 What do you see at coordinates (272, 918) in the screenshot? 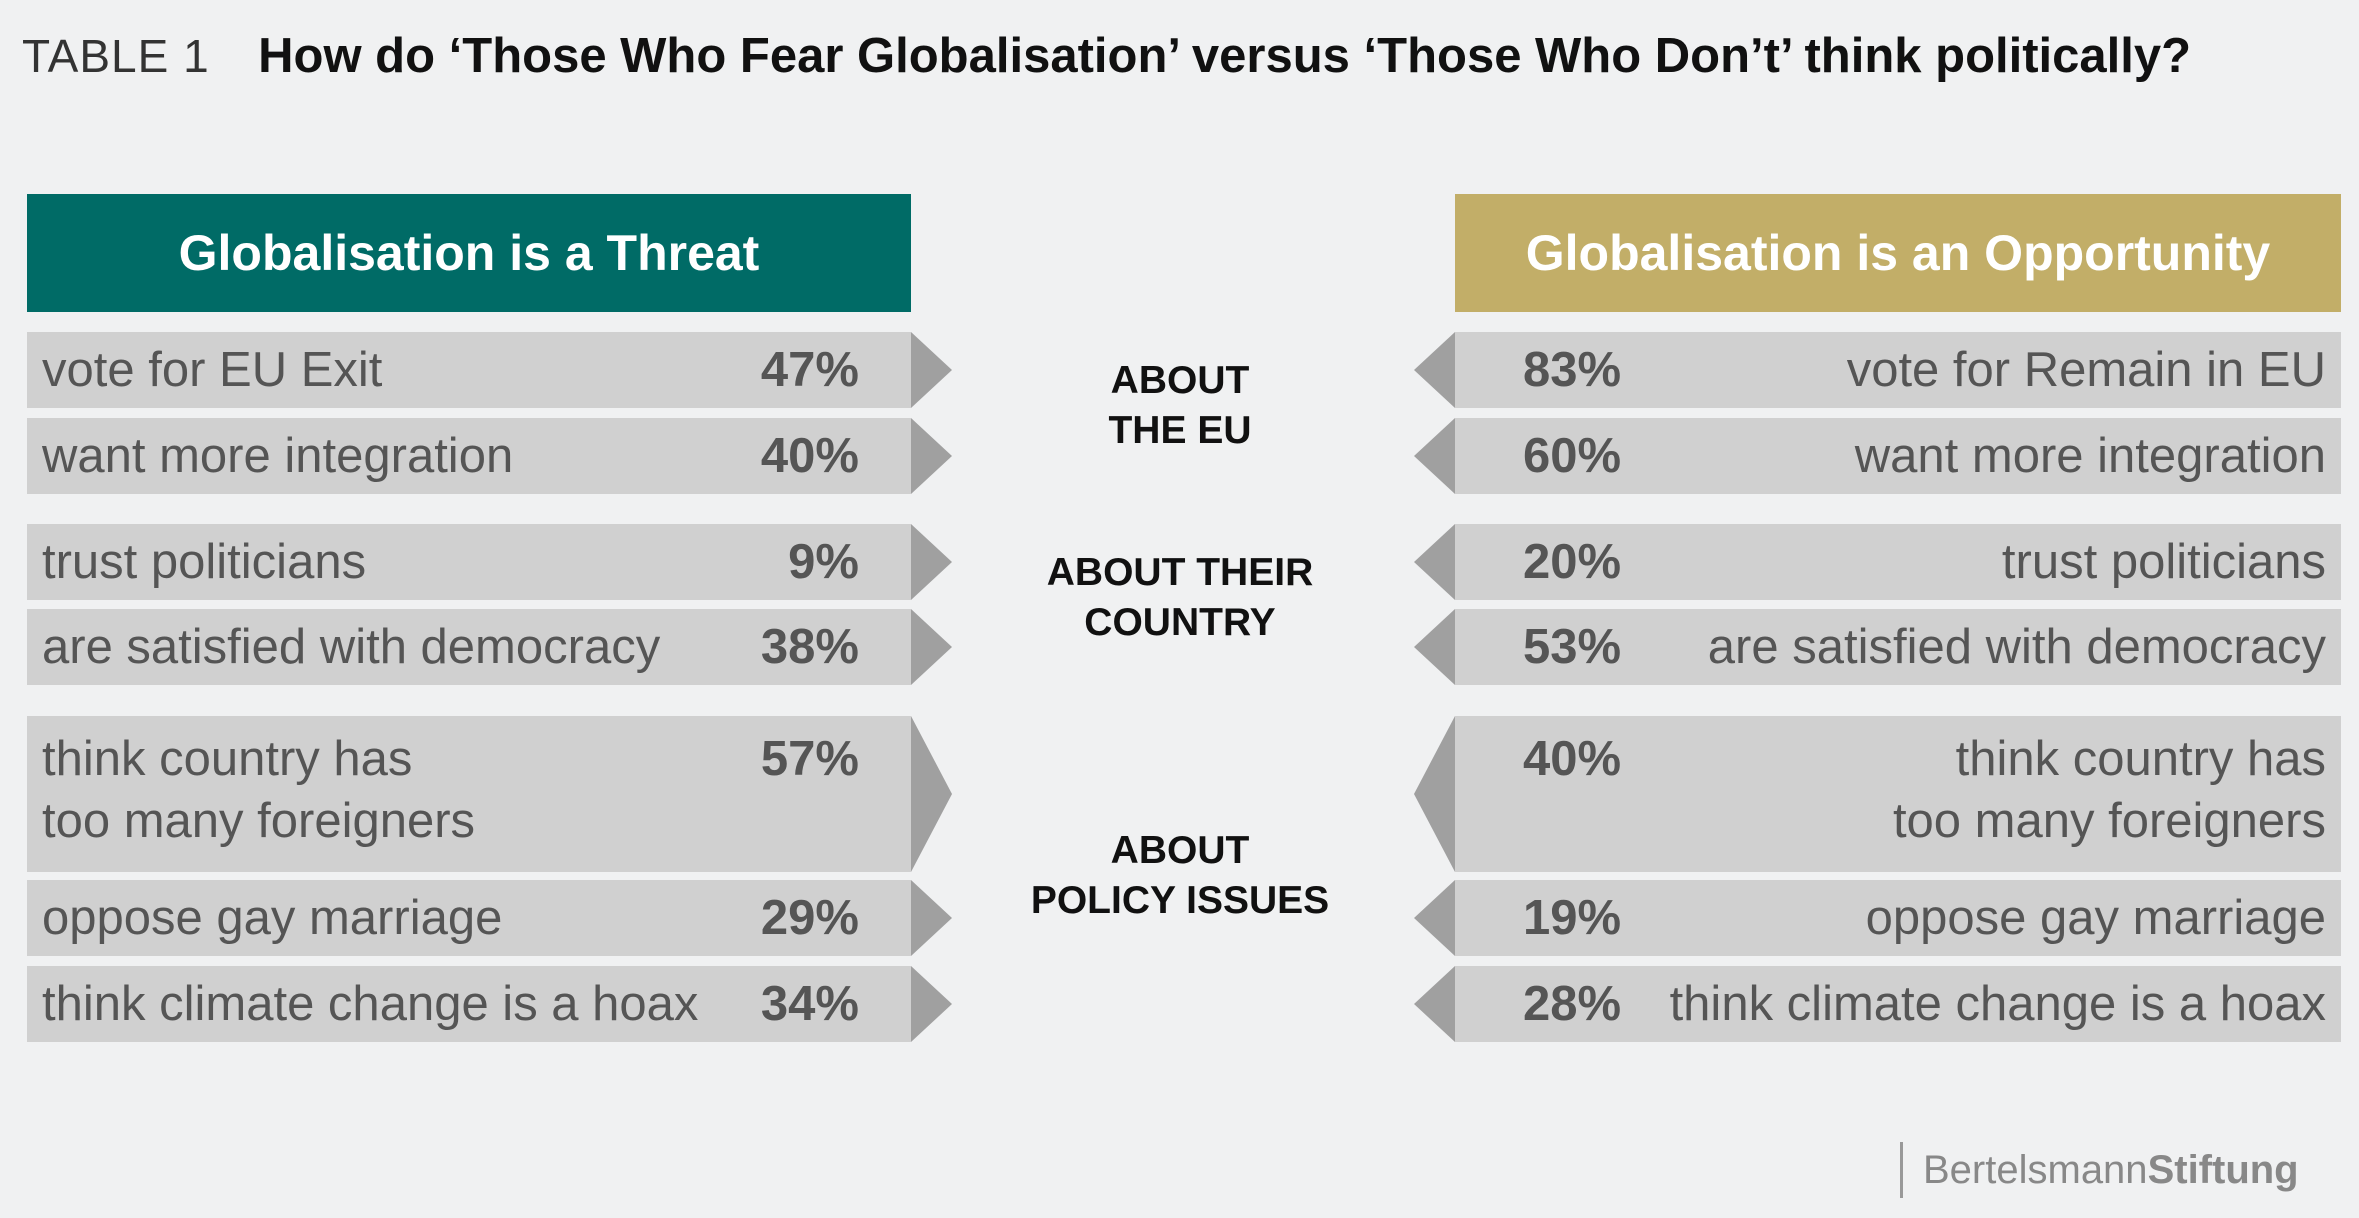
I see `threat-row-label: oppose gay marriage` at bounding box center [272, 918].